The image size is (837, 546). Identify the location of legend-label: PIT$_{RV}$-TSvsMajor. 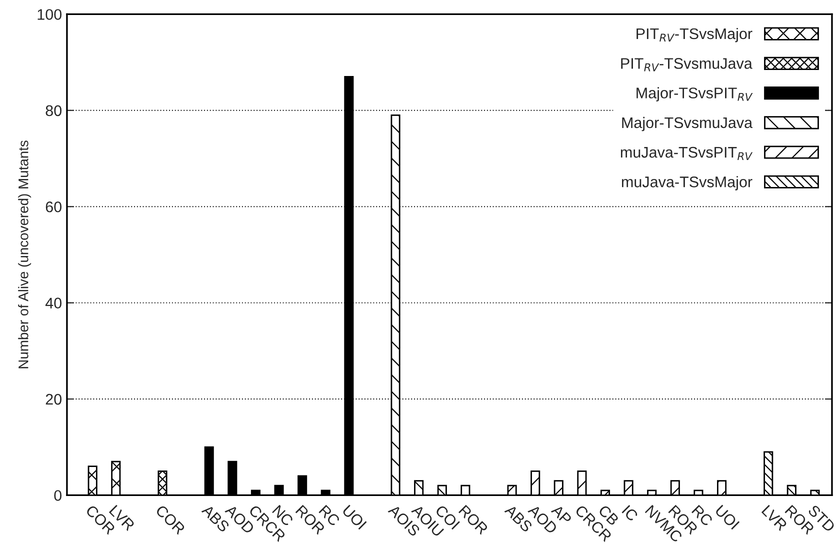
(694, 35).